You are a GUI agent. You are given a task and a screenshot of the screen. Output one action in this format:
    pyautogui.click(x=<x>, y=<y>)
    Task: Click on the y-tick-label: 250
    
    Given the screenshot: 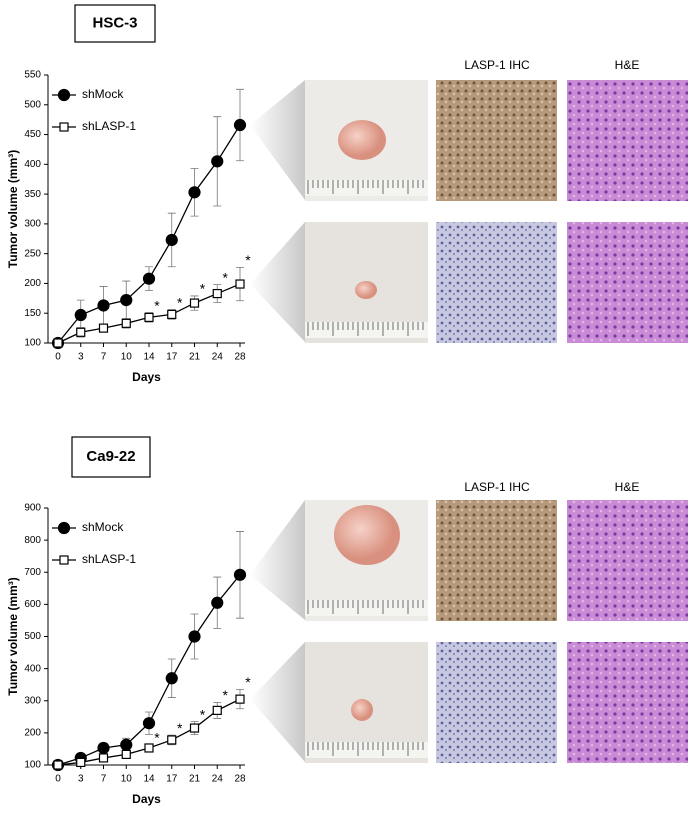 What is the action you would take?
    pyautogui.click(x=32, y=253)
    